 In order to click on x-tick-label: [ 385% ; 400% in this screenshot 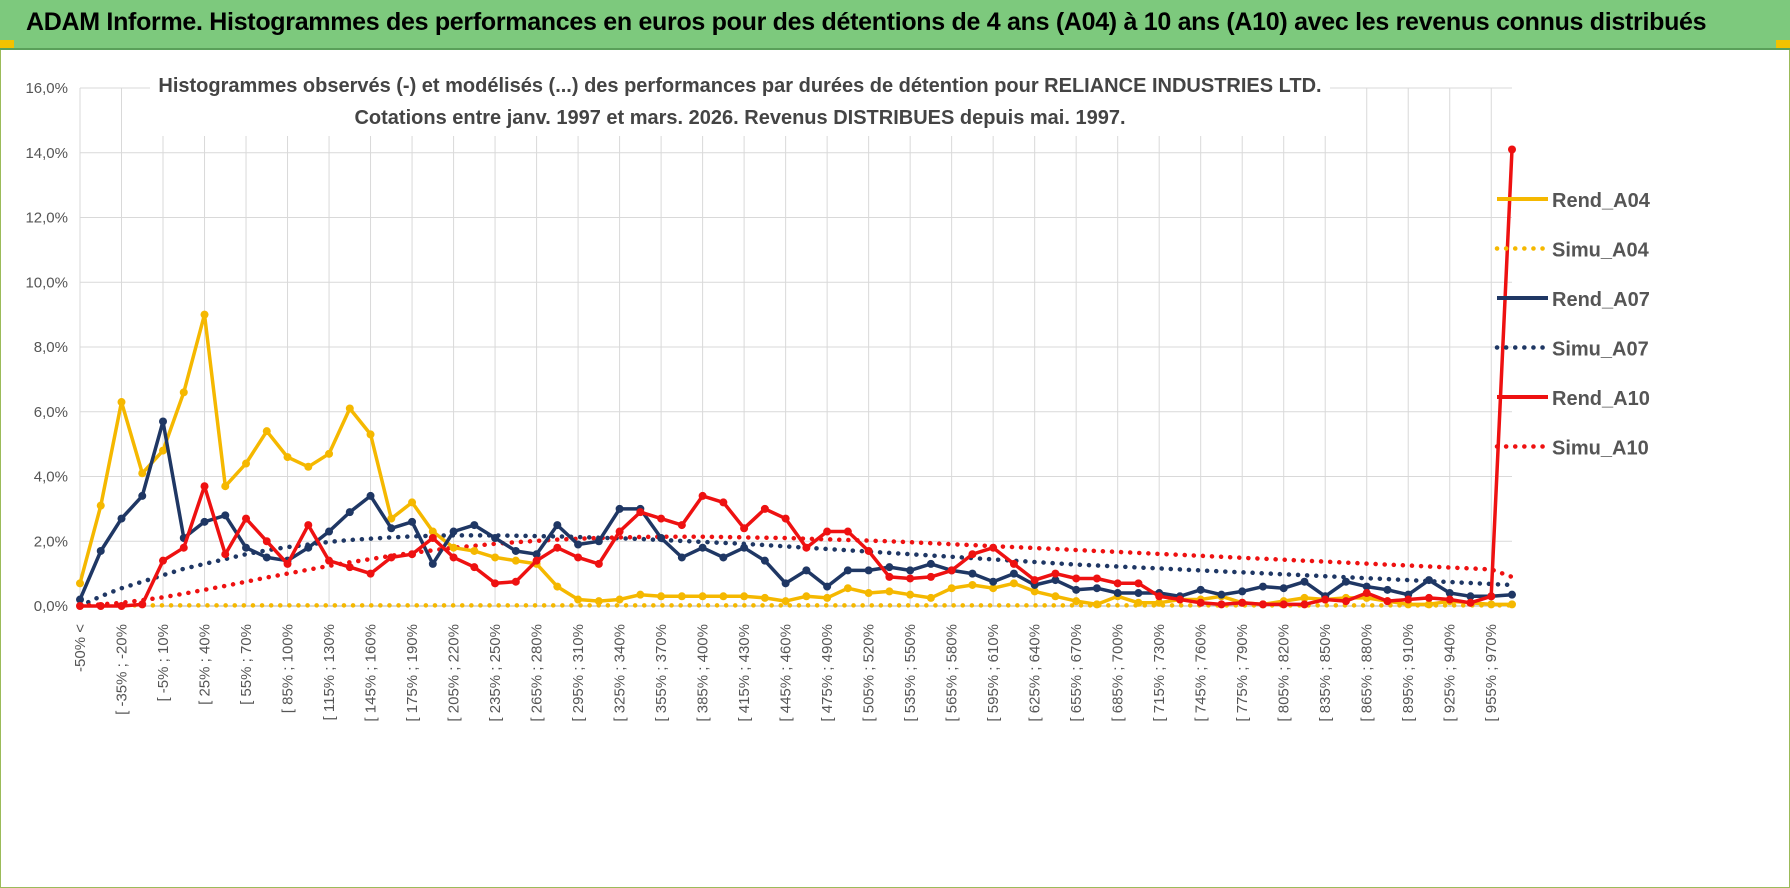, I will do `click(703, 673)`.